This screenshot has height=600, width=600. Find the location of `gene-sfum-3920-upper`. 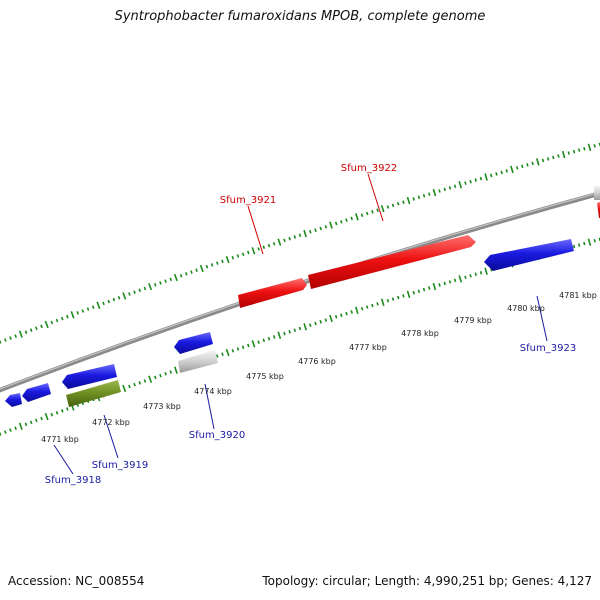

gene-sfum-3920-upper is located at coordinates (193, 343).